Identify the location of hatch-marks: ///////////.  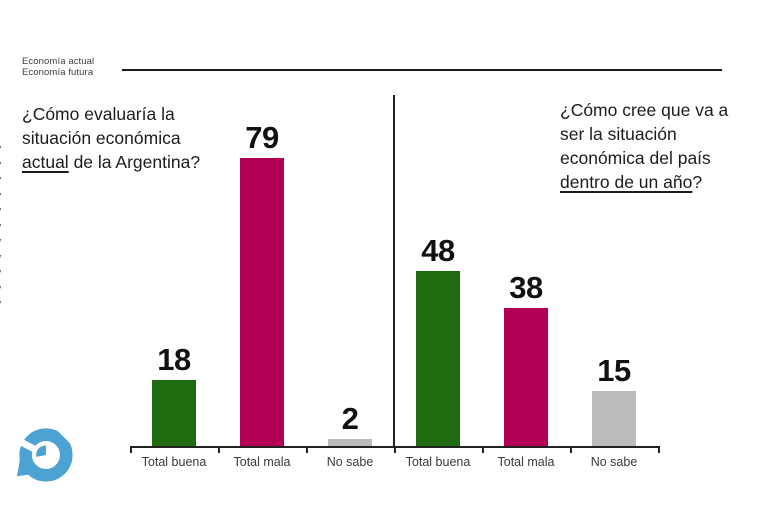
(8, 229).